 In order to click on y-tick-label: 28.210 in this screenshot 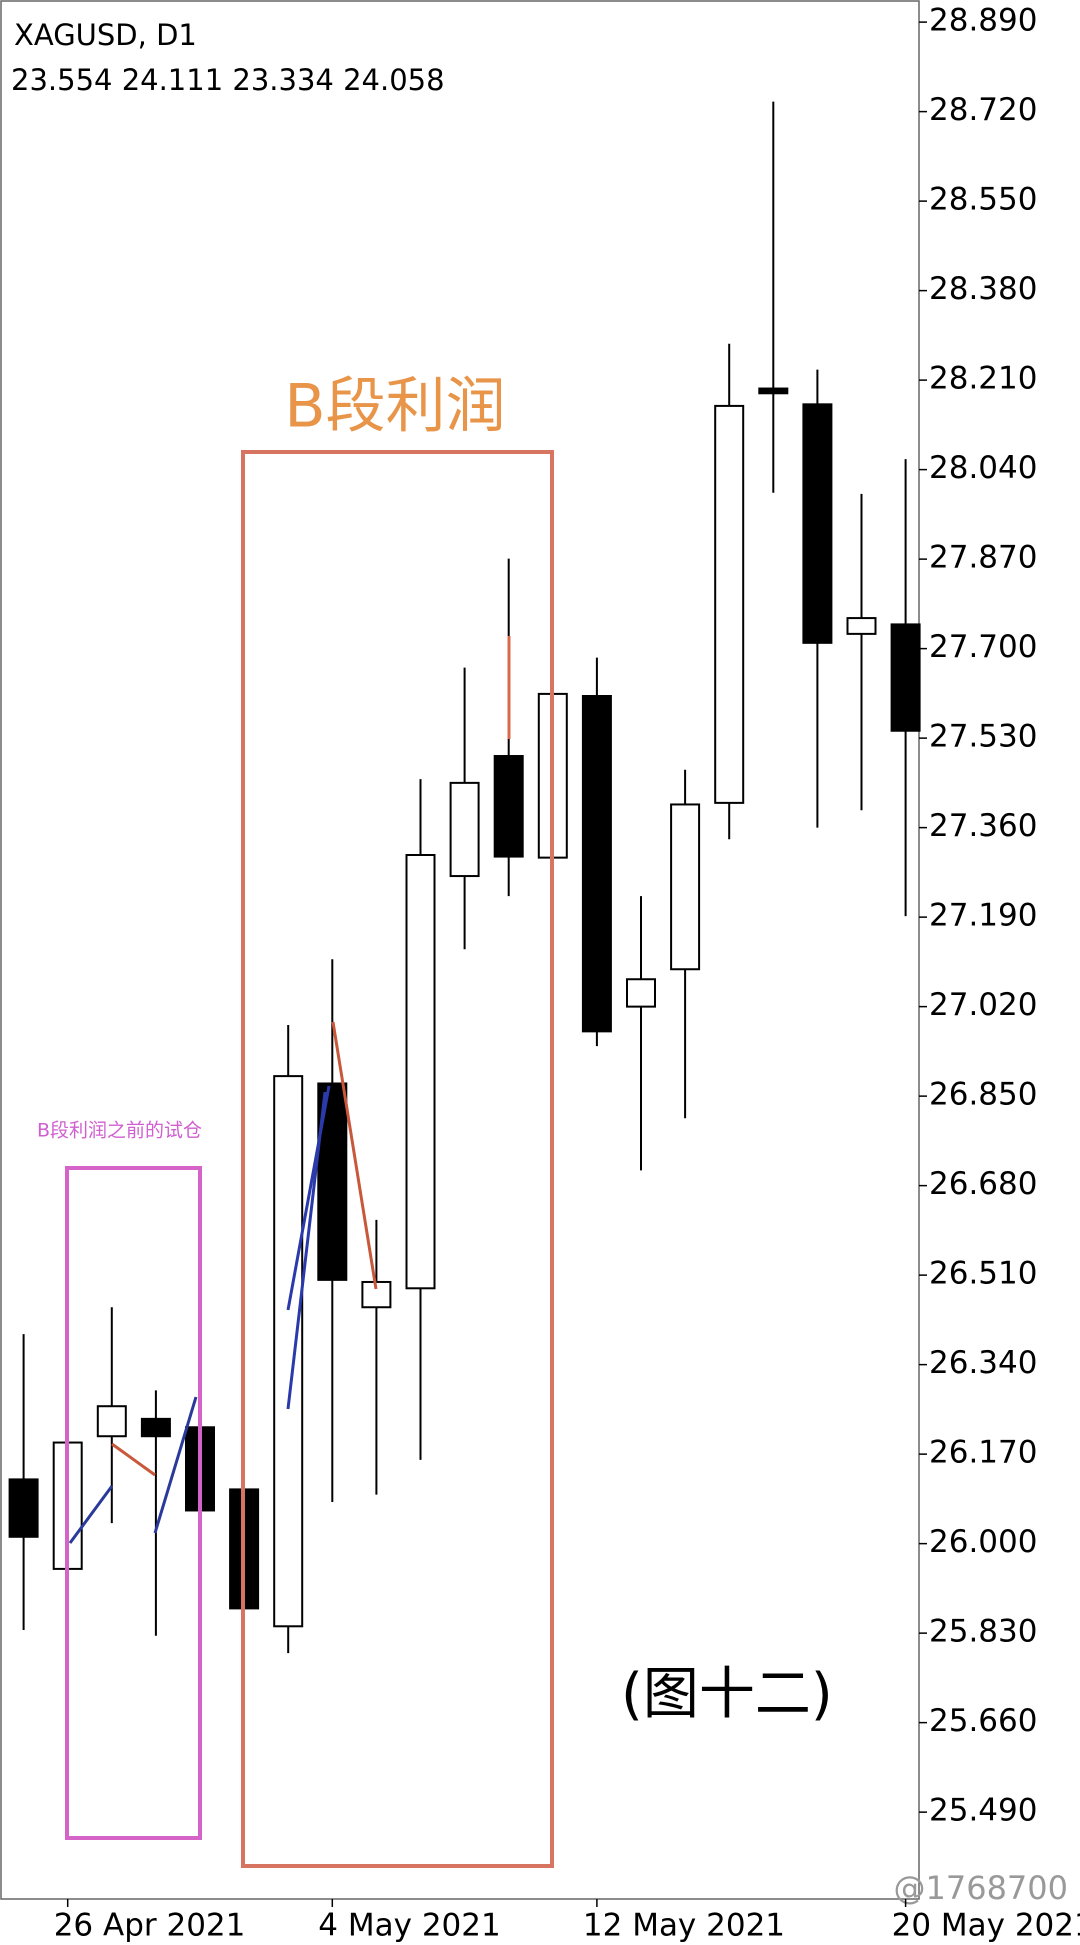, I will do `click(983, 379)`.